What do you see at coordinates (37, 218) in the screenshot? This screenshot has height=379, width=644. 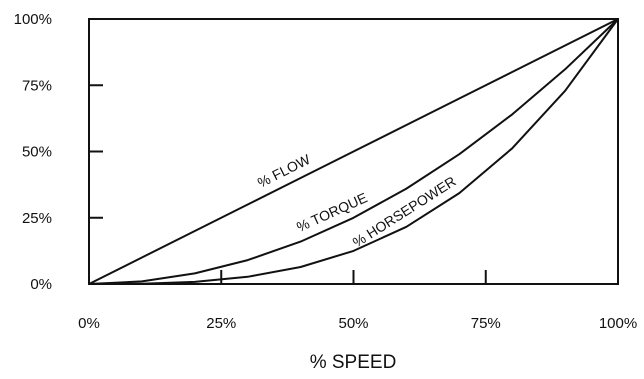 I see `y-tick-label: 25%` at bounding box center [37, 218].